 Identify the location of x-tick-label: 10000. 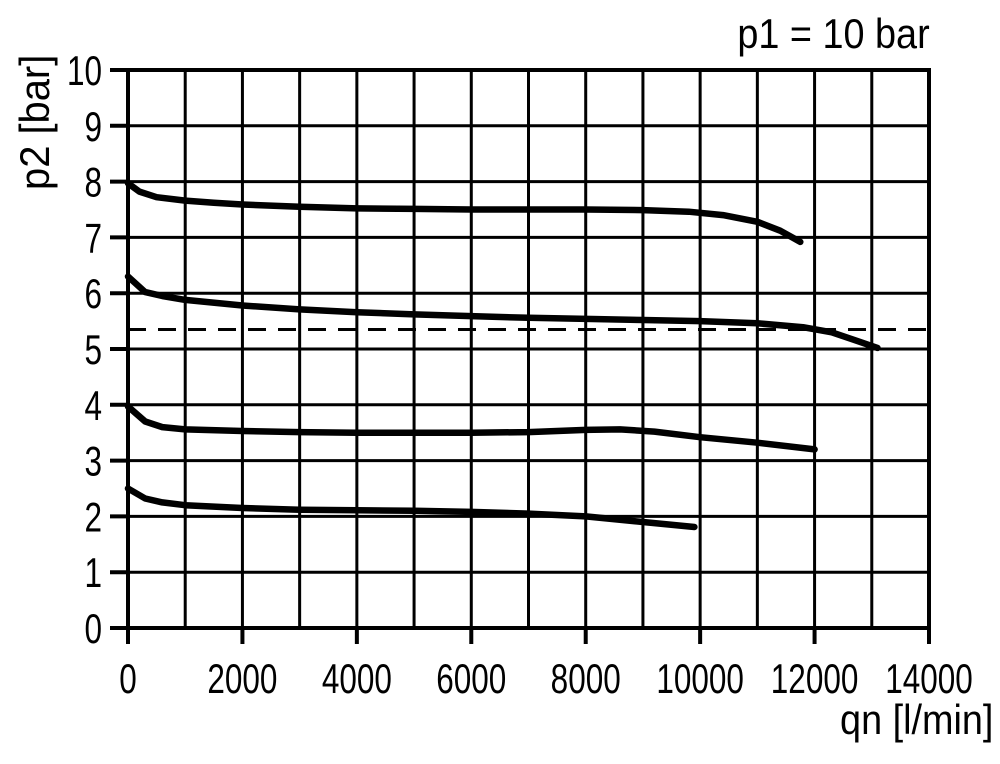
(700, 679).